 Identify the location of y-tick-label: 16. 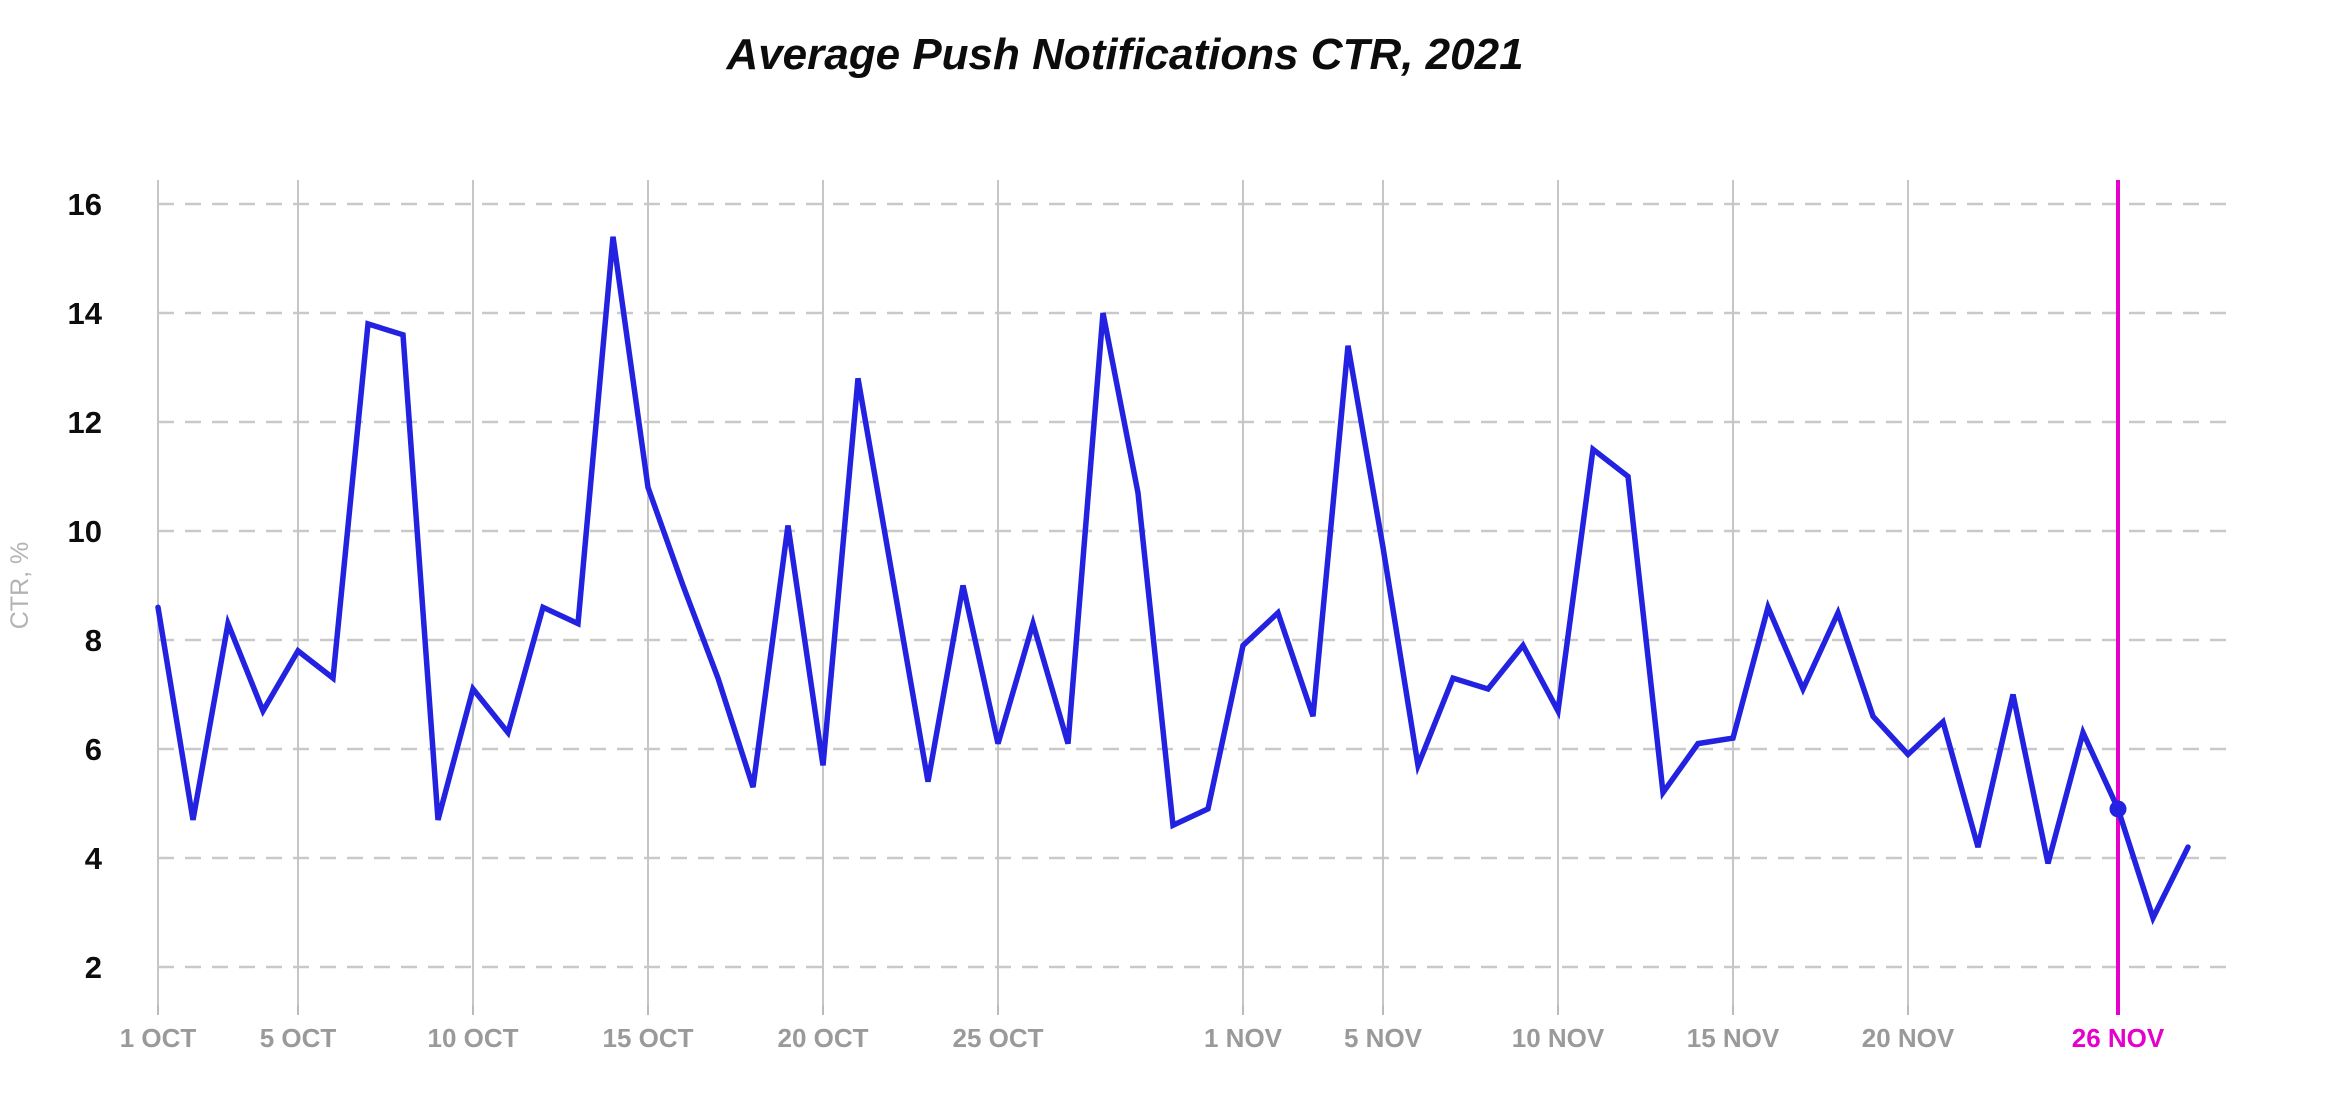
(85, 204).